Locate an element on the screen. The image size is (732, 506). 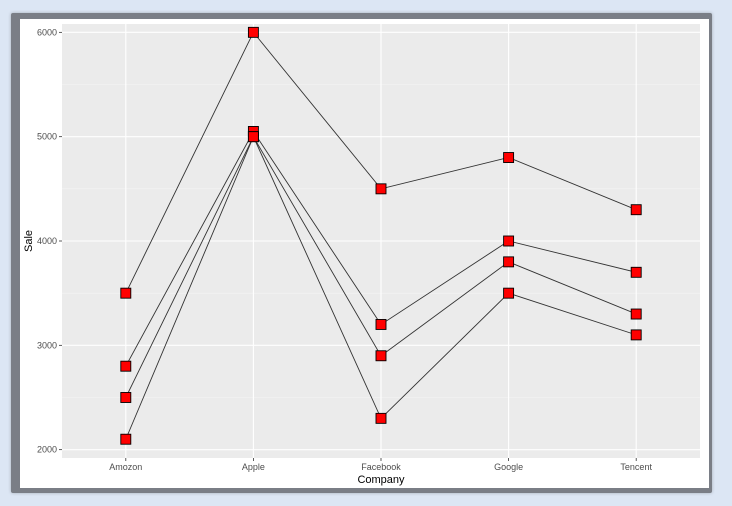
y-axis-title: Sale is located at coordinates (29, 241).